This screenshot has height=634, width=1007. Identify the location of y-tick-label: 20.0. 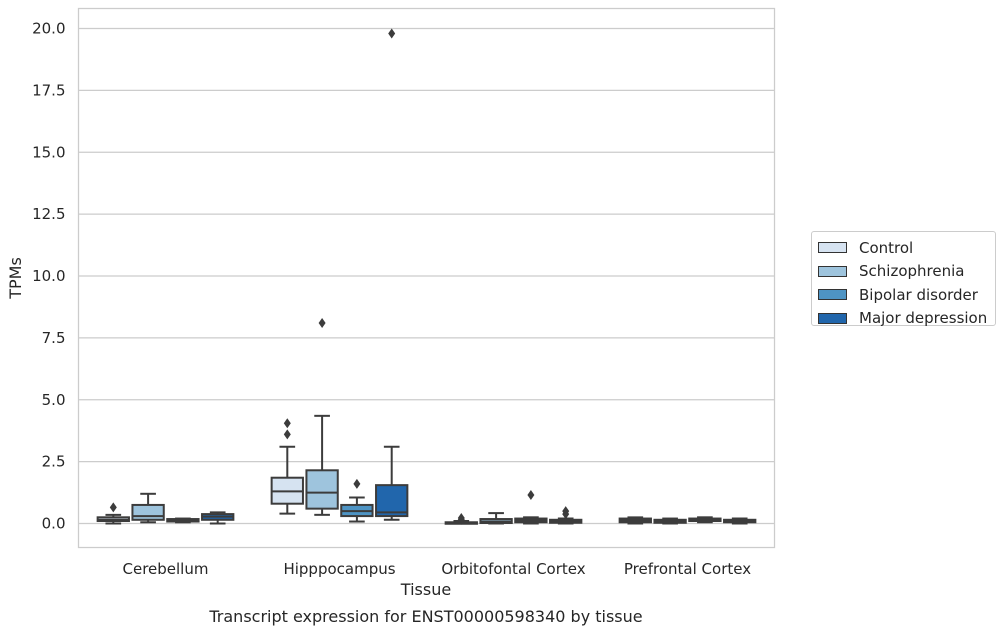
(48, 29).